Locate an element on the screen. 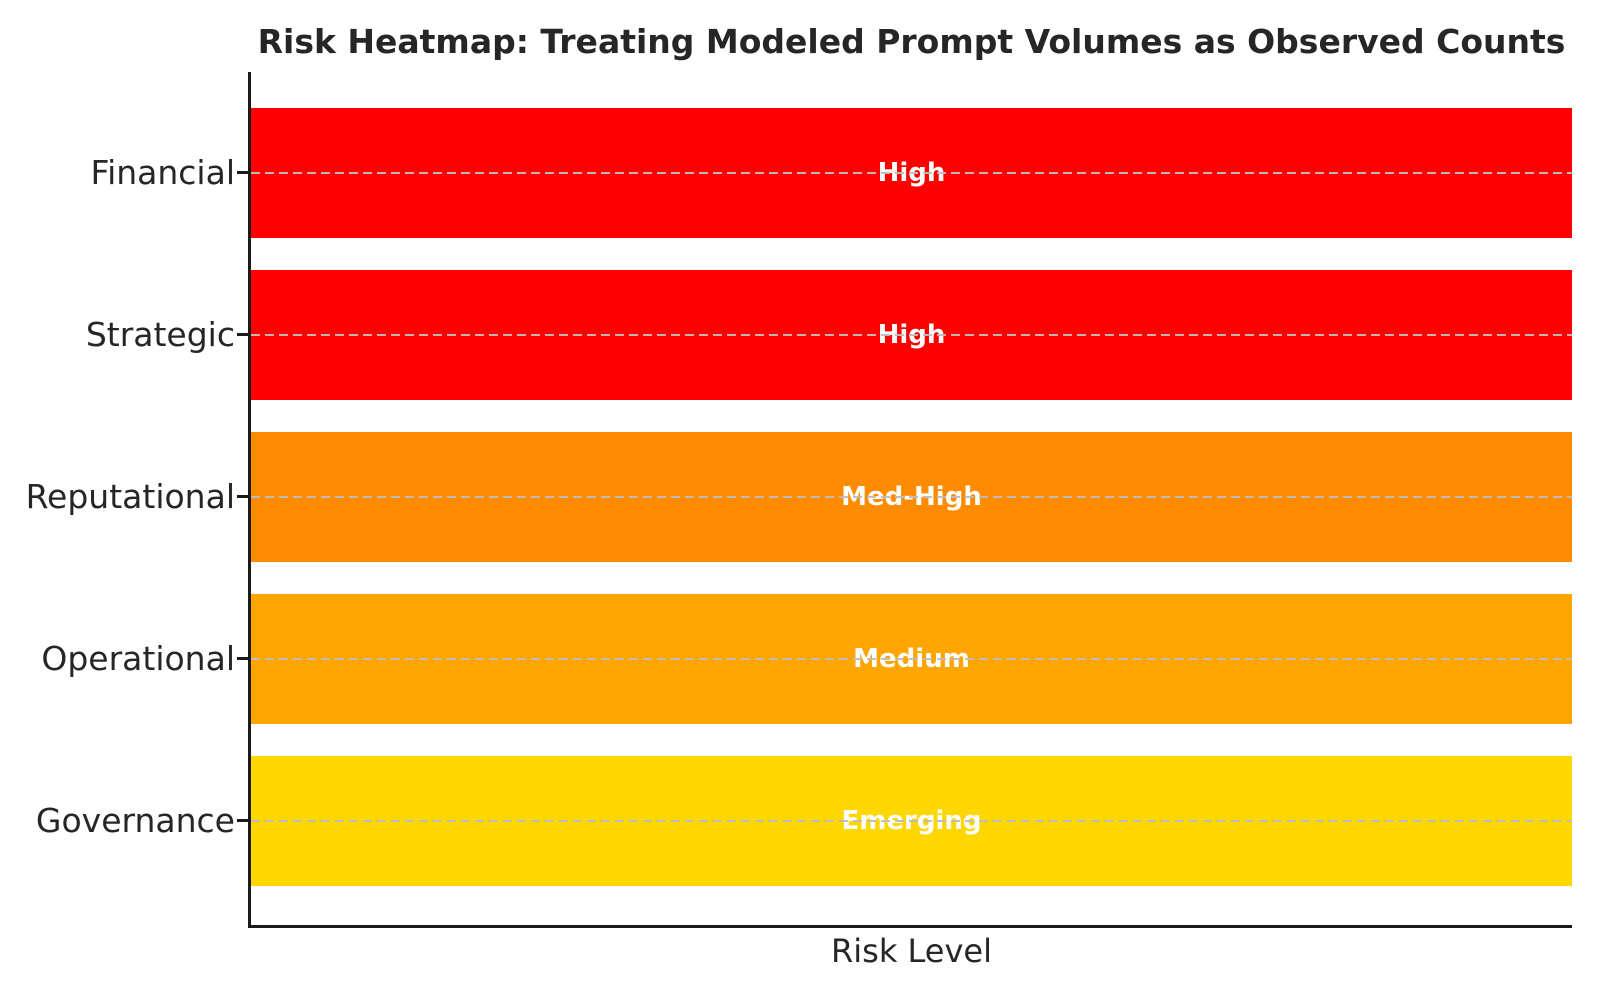 Image resolution: width=1600 pixels, height=1000 pixels. y-tick-label-governance: Governance is located at coordinates (135, 820).